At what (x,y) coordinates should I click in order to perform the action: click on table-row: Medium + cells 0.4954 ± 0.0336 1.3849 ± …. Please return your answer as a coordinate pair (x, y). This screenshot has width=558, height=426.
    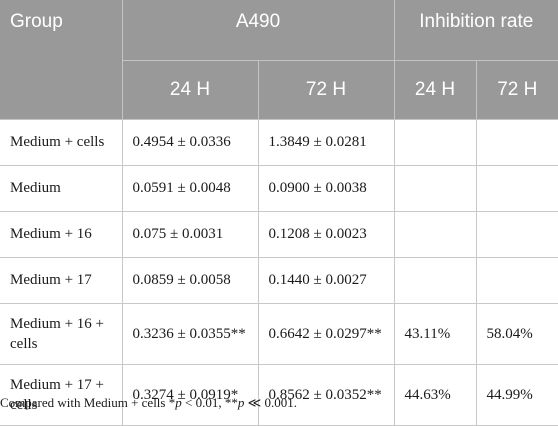
    Looking at the image, I should click on (279, 142).